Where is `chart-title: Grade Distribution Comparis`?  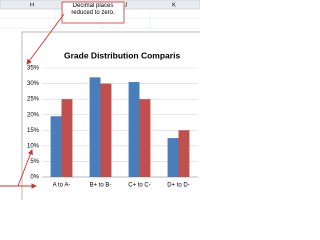
chart-title: Grade Distribution Comparis is located at coordinates (122, 55).